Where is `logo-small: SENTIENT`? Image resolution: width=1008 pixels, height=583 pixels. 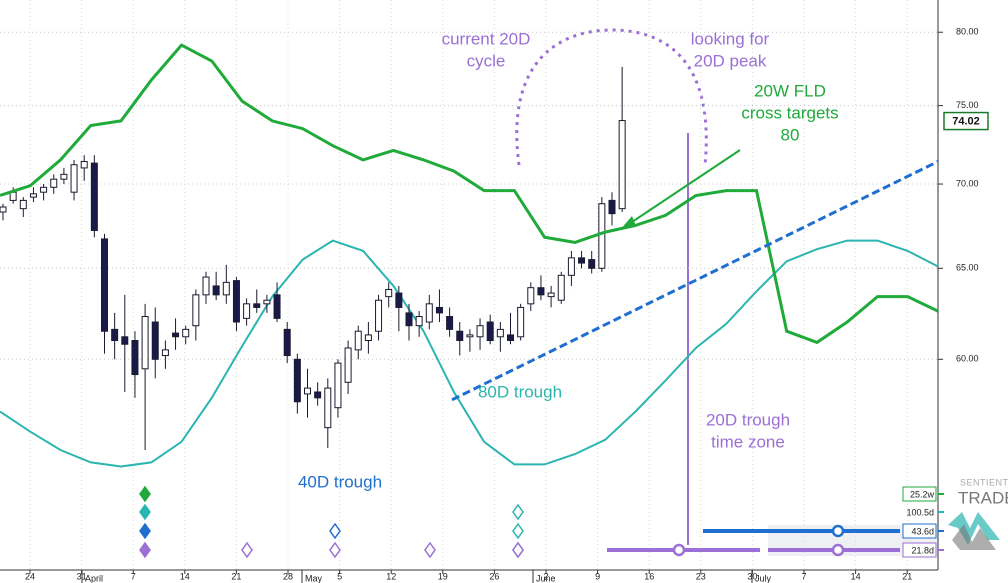
logo-small: SENTIENT is located at coordinates (984, 482).